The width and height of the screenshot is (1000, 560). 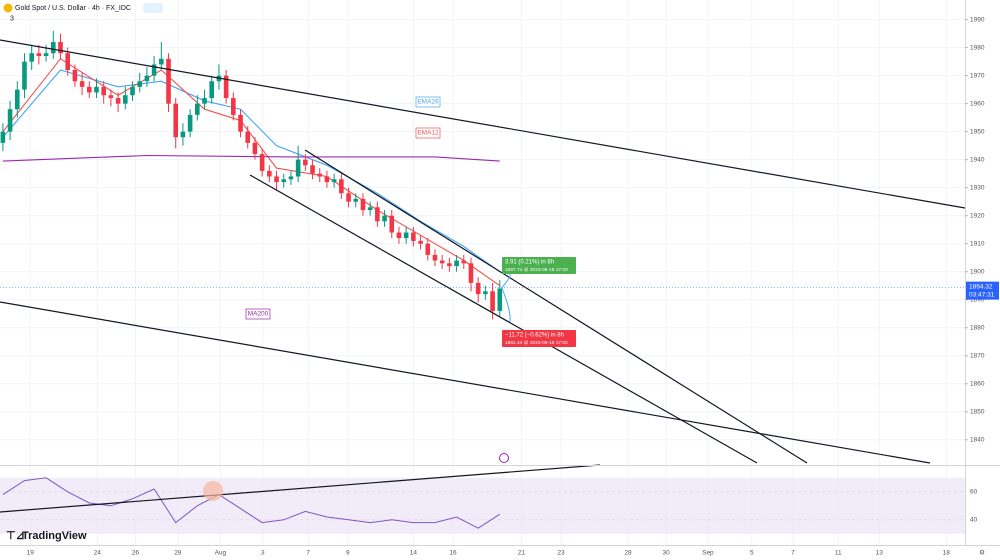 I want to click on x-tick-label: 16, so click(x=453, y=553).